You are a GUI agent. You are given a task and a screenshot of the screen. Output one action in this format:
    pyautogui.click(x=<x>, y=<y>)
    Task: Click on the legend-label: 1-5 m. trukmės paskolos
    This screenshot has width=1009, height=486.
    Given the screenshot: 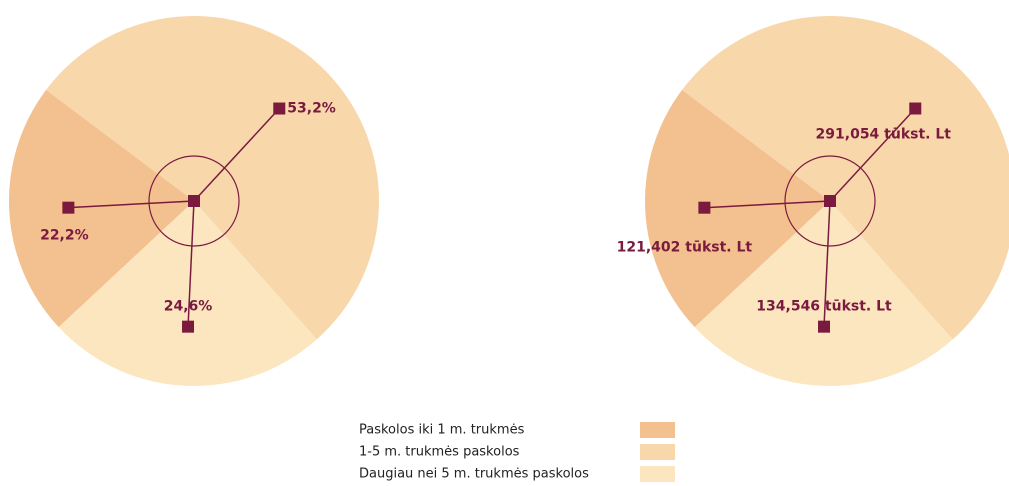 What is the action you would take?
    pyautogui.click(x=439, y=452)
    